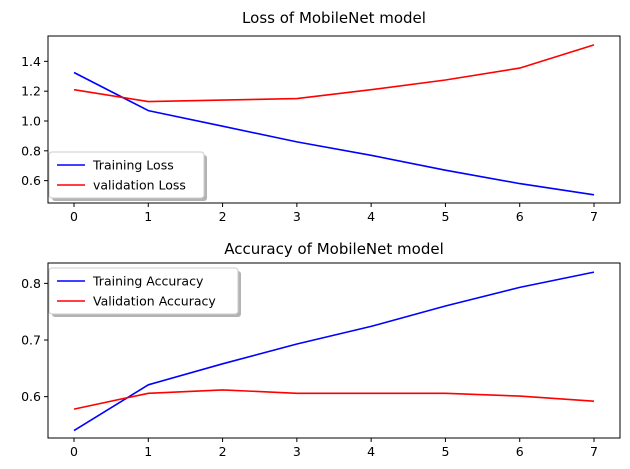 This screenshot has height=469, width=630. What do you see at coordinates (31, 340) in the screenshot?
I see `accuracy-y-tick-label: 0.7` at bounding box center [31, 340].